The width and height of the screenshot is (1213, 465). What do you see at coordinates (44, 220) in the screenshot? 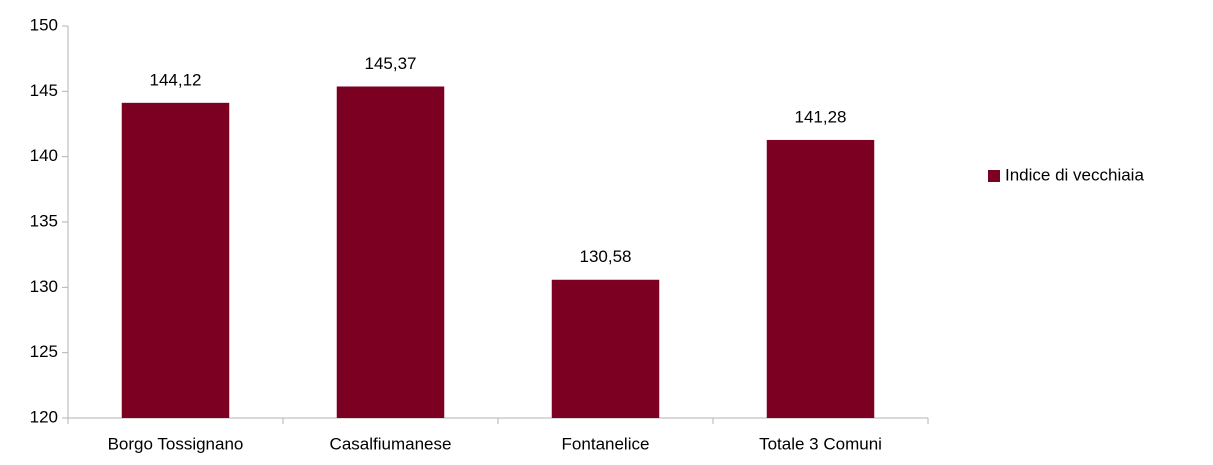
I see `y-tick-label: 135` at bounding box center [44, 220].